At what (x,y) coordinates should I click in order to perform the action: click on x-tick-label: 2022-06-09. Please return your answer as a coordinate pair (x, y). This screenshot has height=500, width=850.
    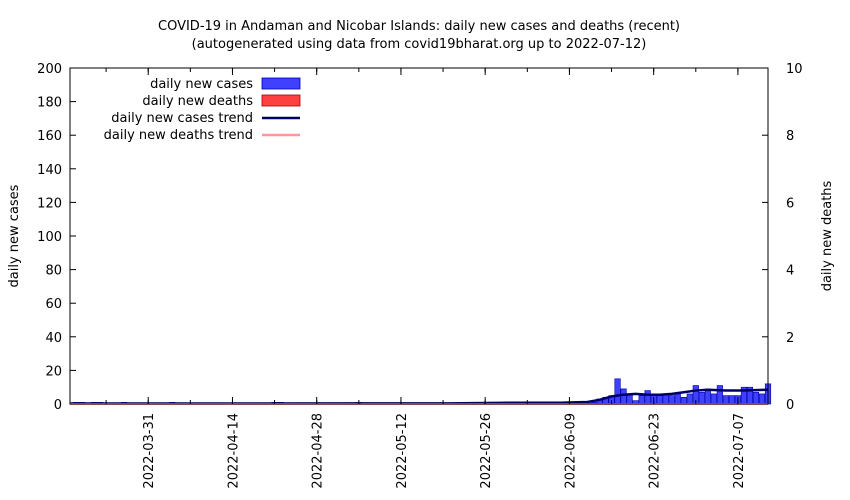
    Looking at the image, I should click on (570, 451).